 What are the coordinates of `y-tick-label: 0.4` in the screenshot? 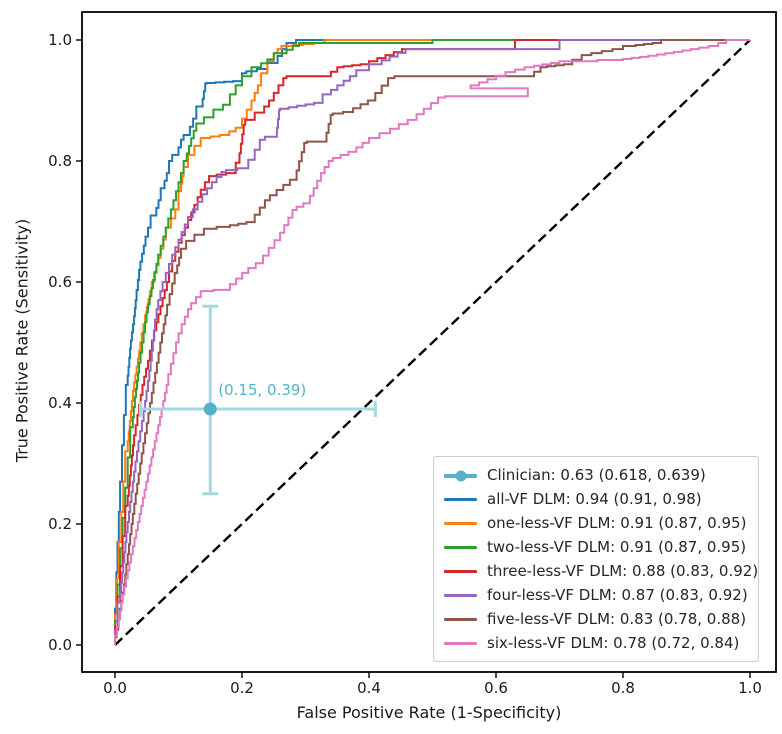 It's located at (60, 403).